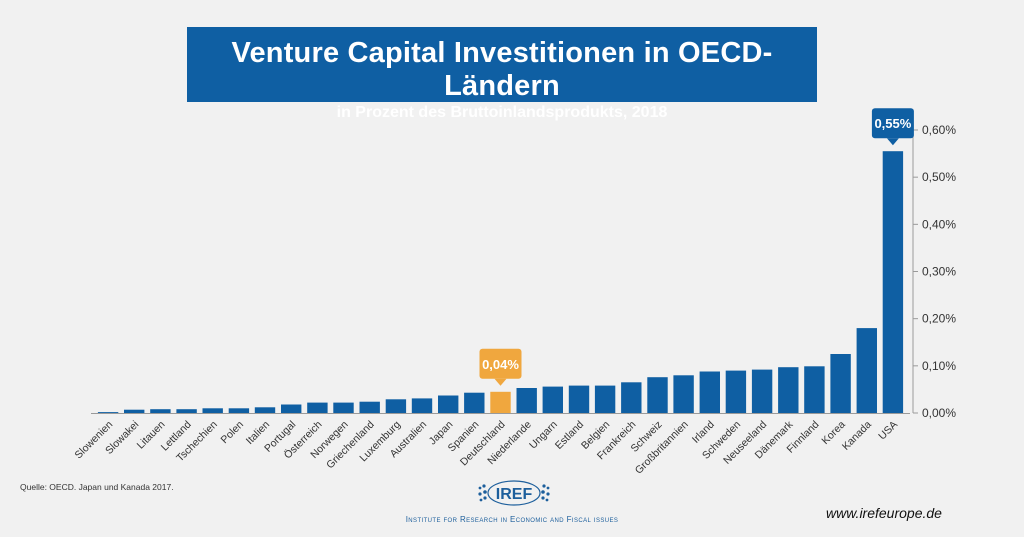 Image resolution: width=1024 pixels, height=537 pixels. What do you see at coordinates (884, 513) in the screenshot?
I see `website-url: www.irefeurope.de` at bounding box center [884, 513].